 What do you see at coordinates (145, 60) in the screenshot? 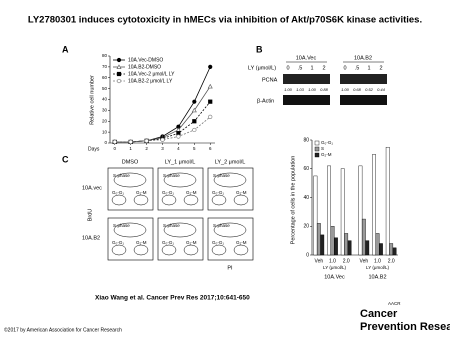
I see `legend-label: 10A.Vec-DMSO` at bounding box center [145, 60].